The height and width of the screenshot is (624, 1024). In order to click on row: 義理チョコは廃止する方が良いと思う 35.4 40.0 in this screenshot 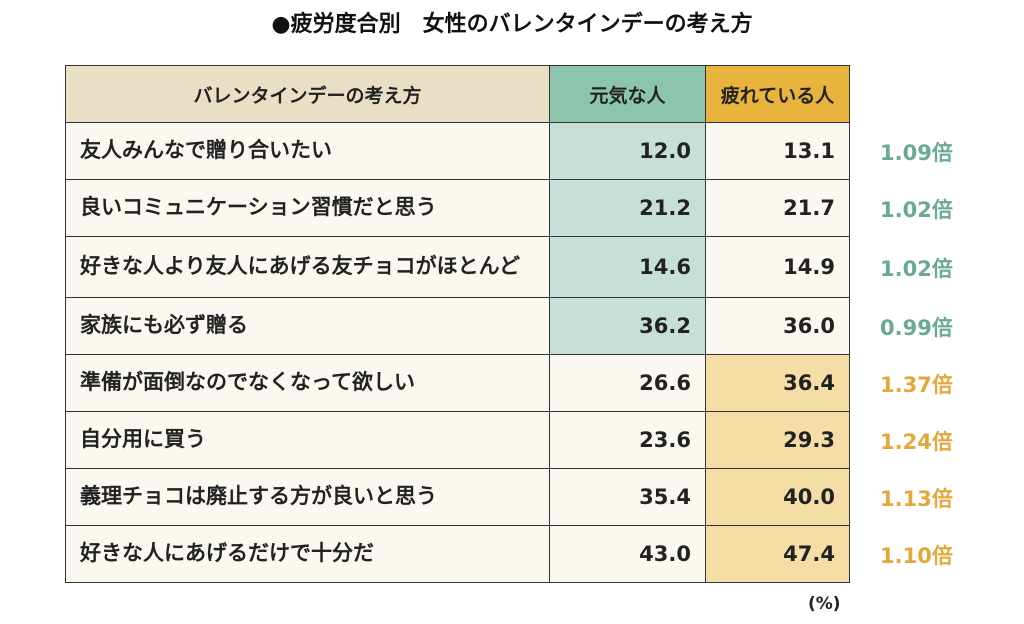, I will do `click(457, 497)`.